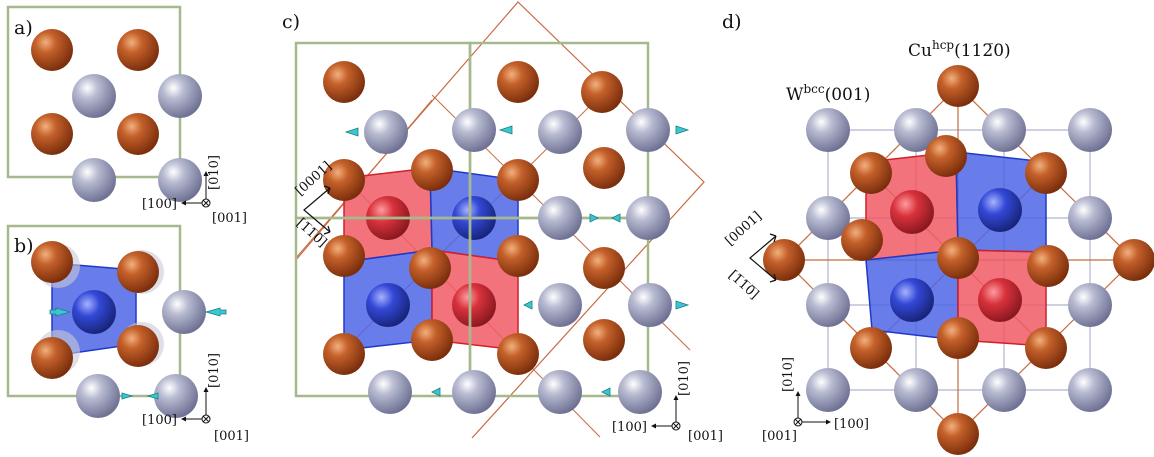 The height and width of the screenshot is (457, 1154). I want to click on svg-text: Cuhcp(112̅0), so click(959, 49).